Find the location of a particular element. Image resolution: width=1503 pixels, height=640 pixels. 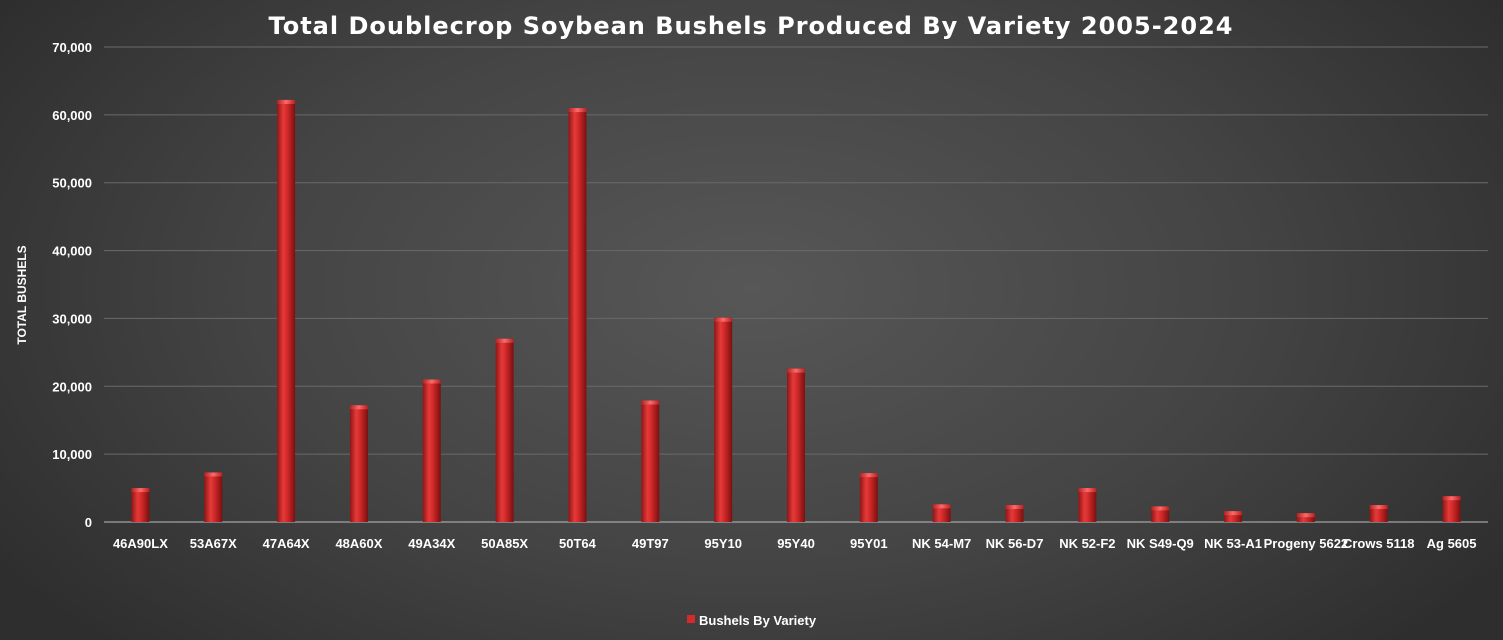

y-tick-label: 50,000 is located at coordinates (72, 183).